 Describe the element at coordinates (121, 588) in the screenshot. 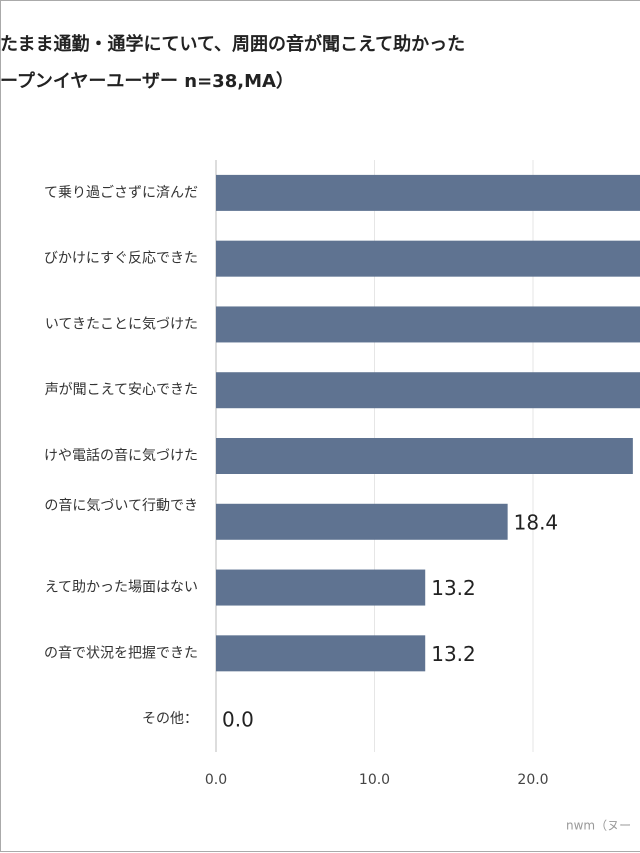

I see `category-label: えて助かった場面はない` at that location.